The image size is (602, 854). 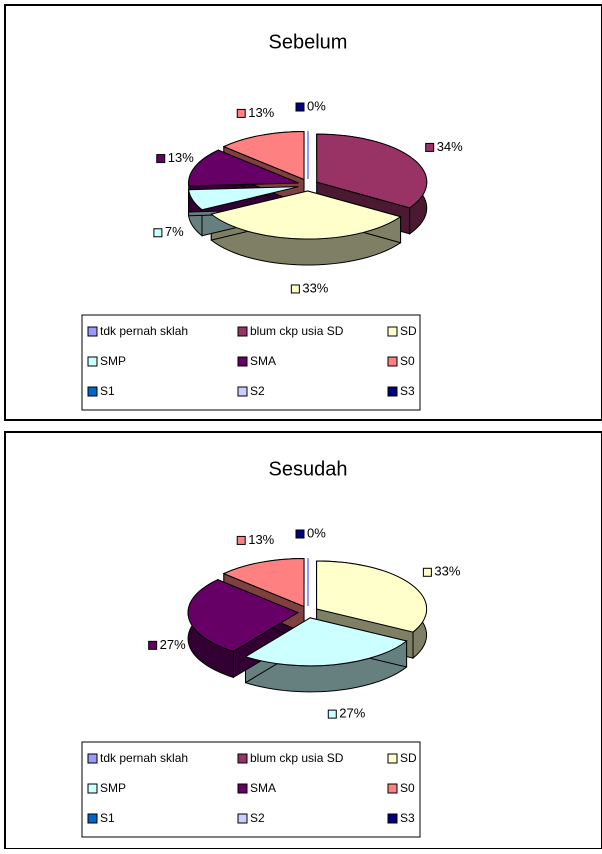 What do you see at coordinates (450, 146) in the screenshot?
I see `data-label: 34%` at bounding box center [450, 146].